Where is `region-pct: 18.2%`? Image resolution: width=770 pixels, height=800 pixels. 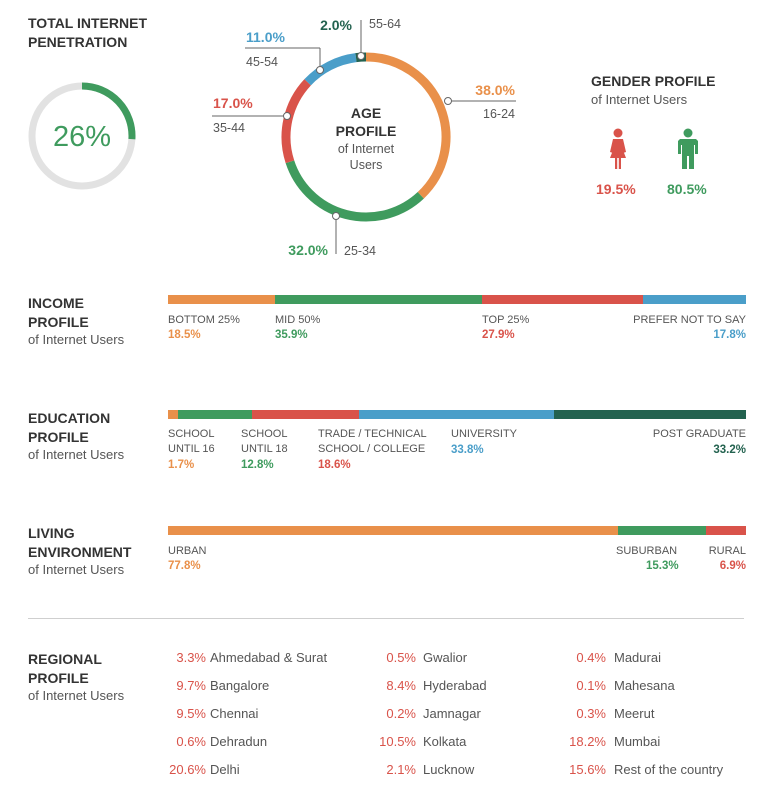
region-pct: 18.2% is located at coordinates (587, 741).